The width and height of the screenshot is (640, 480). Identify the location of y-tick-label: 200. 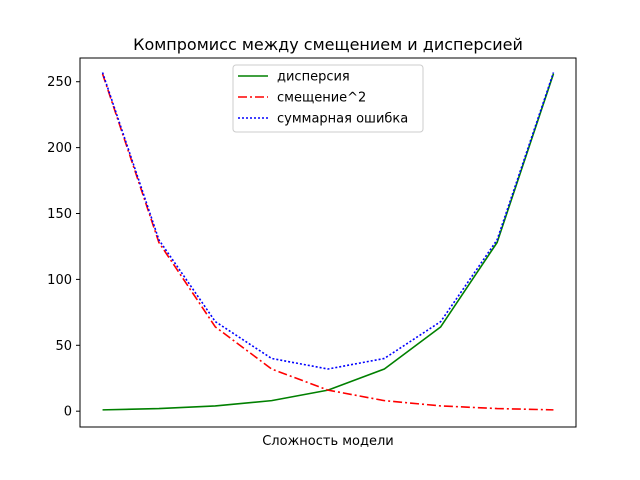
(59, 148).